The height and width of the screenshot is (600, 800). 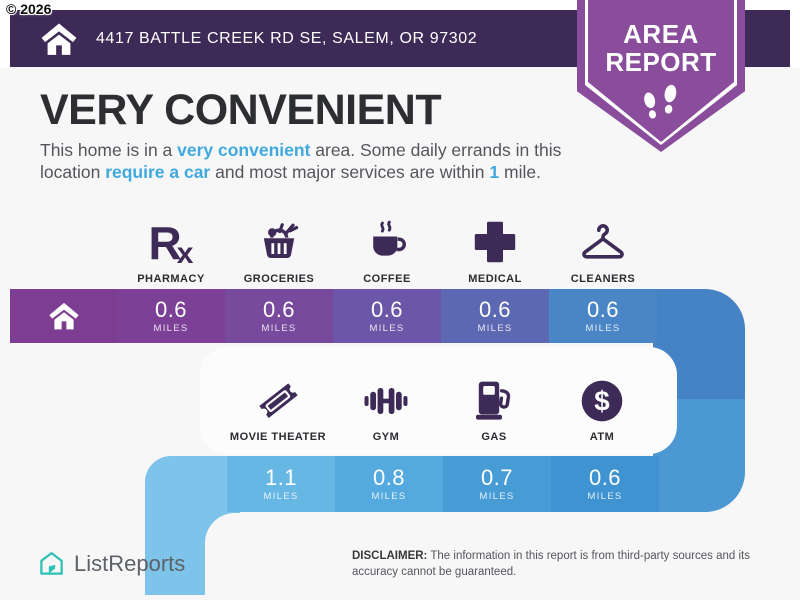 What do you see at coordinates (279, 316) in the screenshot?
I see `distance-cell-groceries: 0.6 MILES` at bounding box center [279, 316].